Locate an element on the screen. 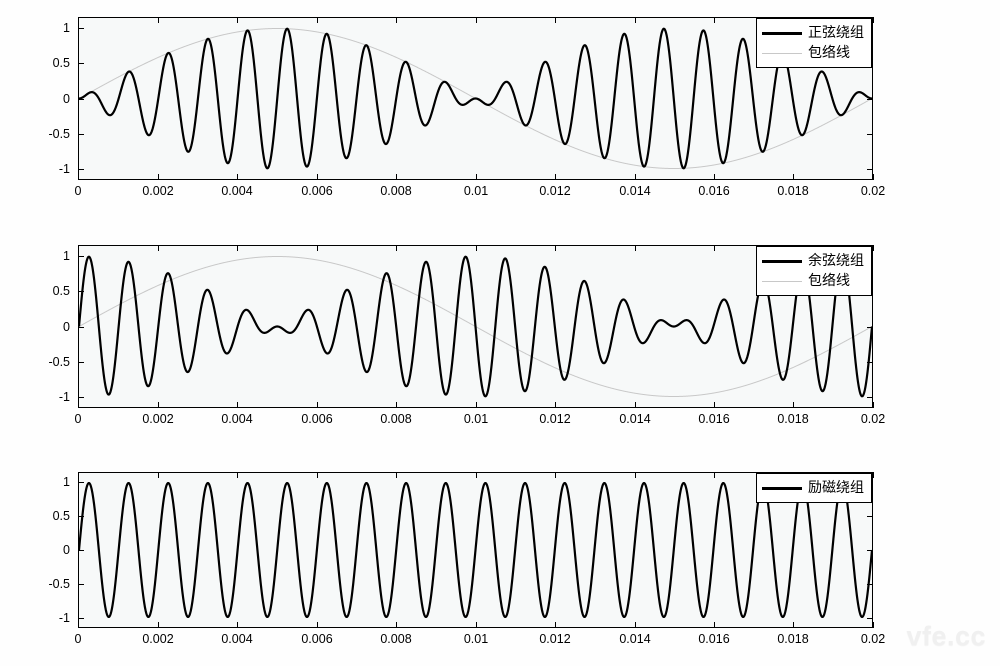 The width and height of the screenshot is (1000, 666). y-tick-label: 0.5 is located at coordinates (61, 515).